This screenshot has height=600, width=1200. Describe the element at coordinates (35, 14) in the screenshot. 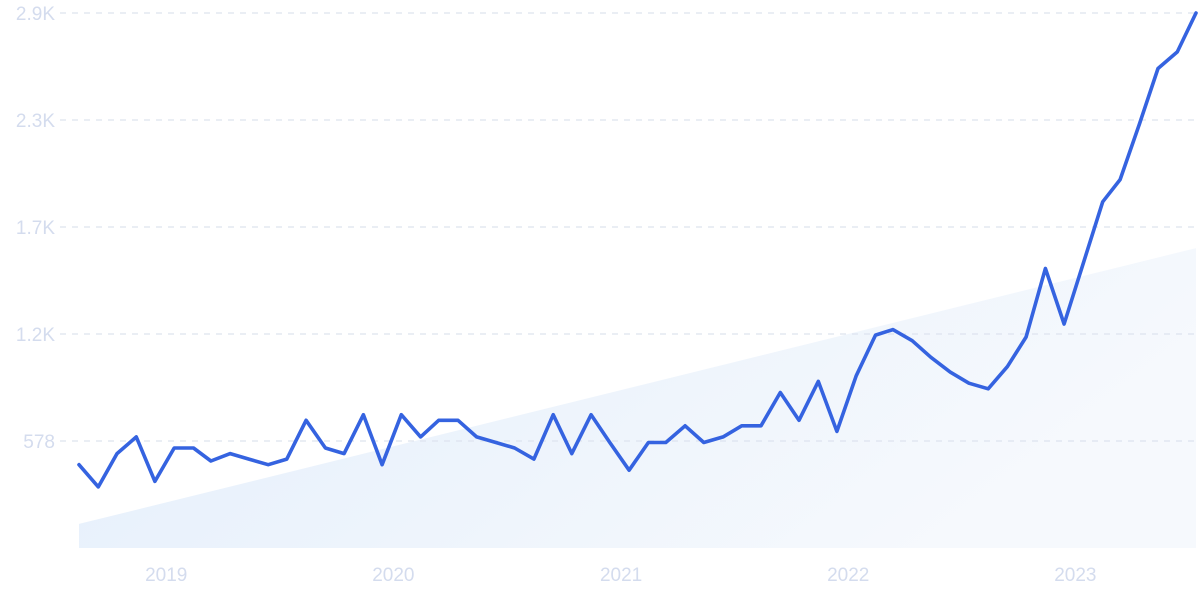

I see `y-tick-label: 2.9K` at that location.